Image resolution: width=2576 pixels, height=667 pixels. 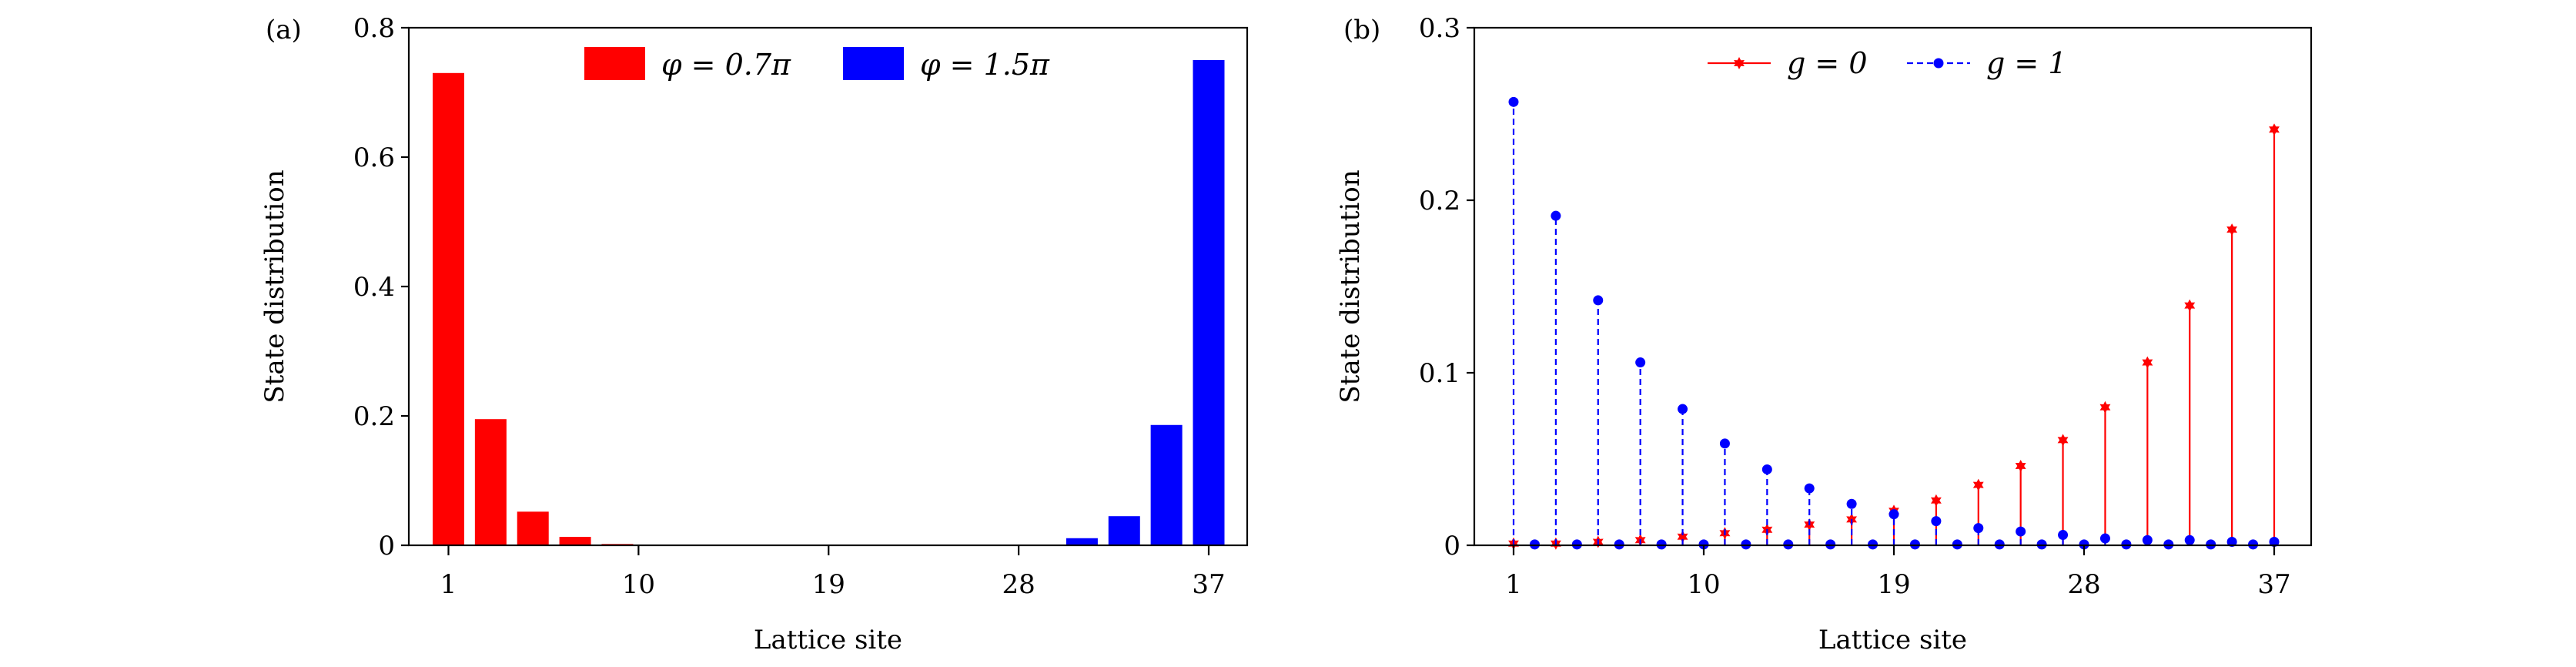 What do you see at coordinates (1440, 28) in the screenshot?
I see `y-tick-label: 0.3` at bounding box center [1440, 28].